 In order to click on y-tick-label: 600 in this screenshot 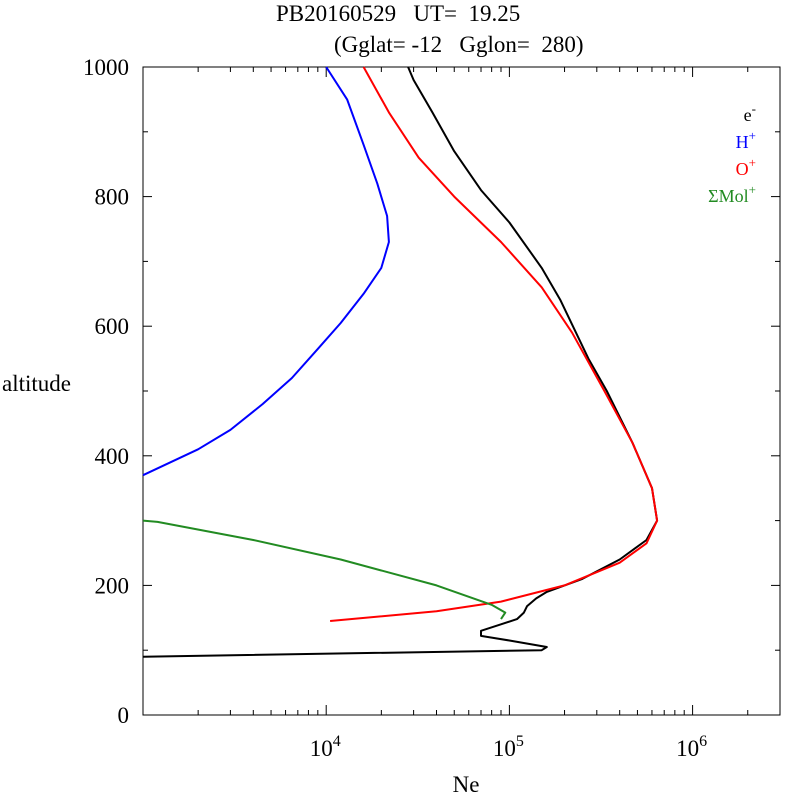, I will do `click(112, 326)`.